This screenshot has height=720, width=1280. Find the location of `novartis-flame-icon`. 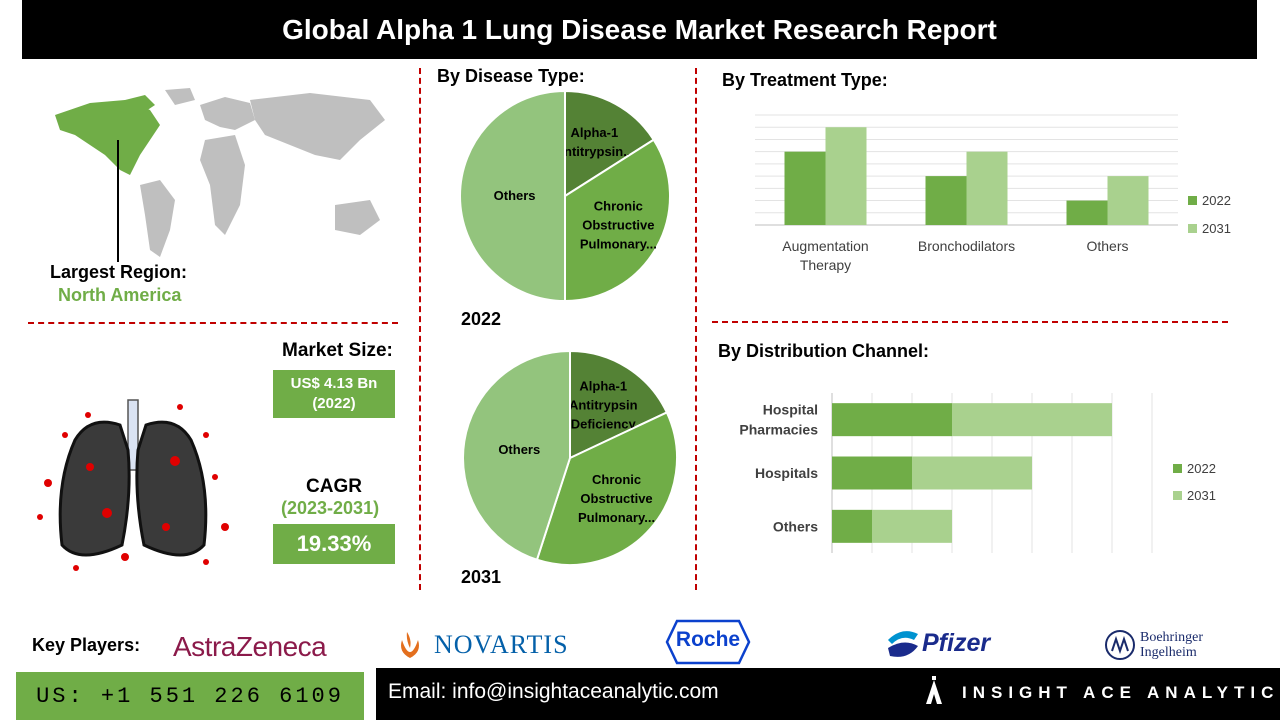

novartis-flame-icon is located at coordinates (410, 645).